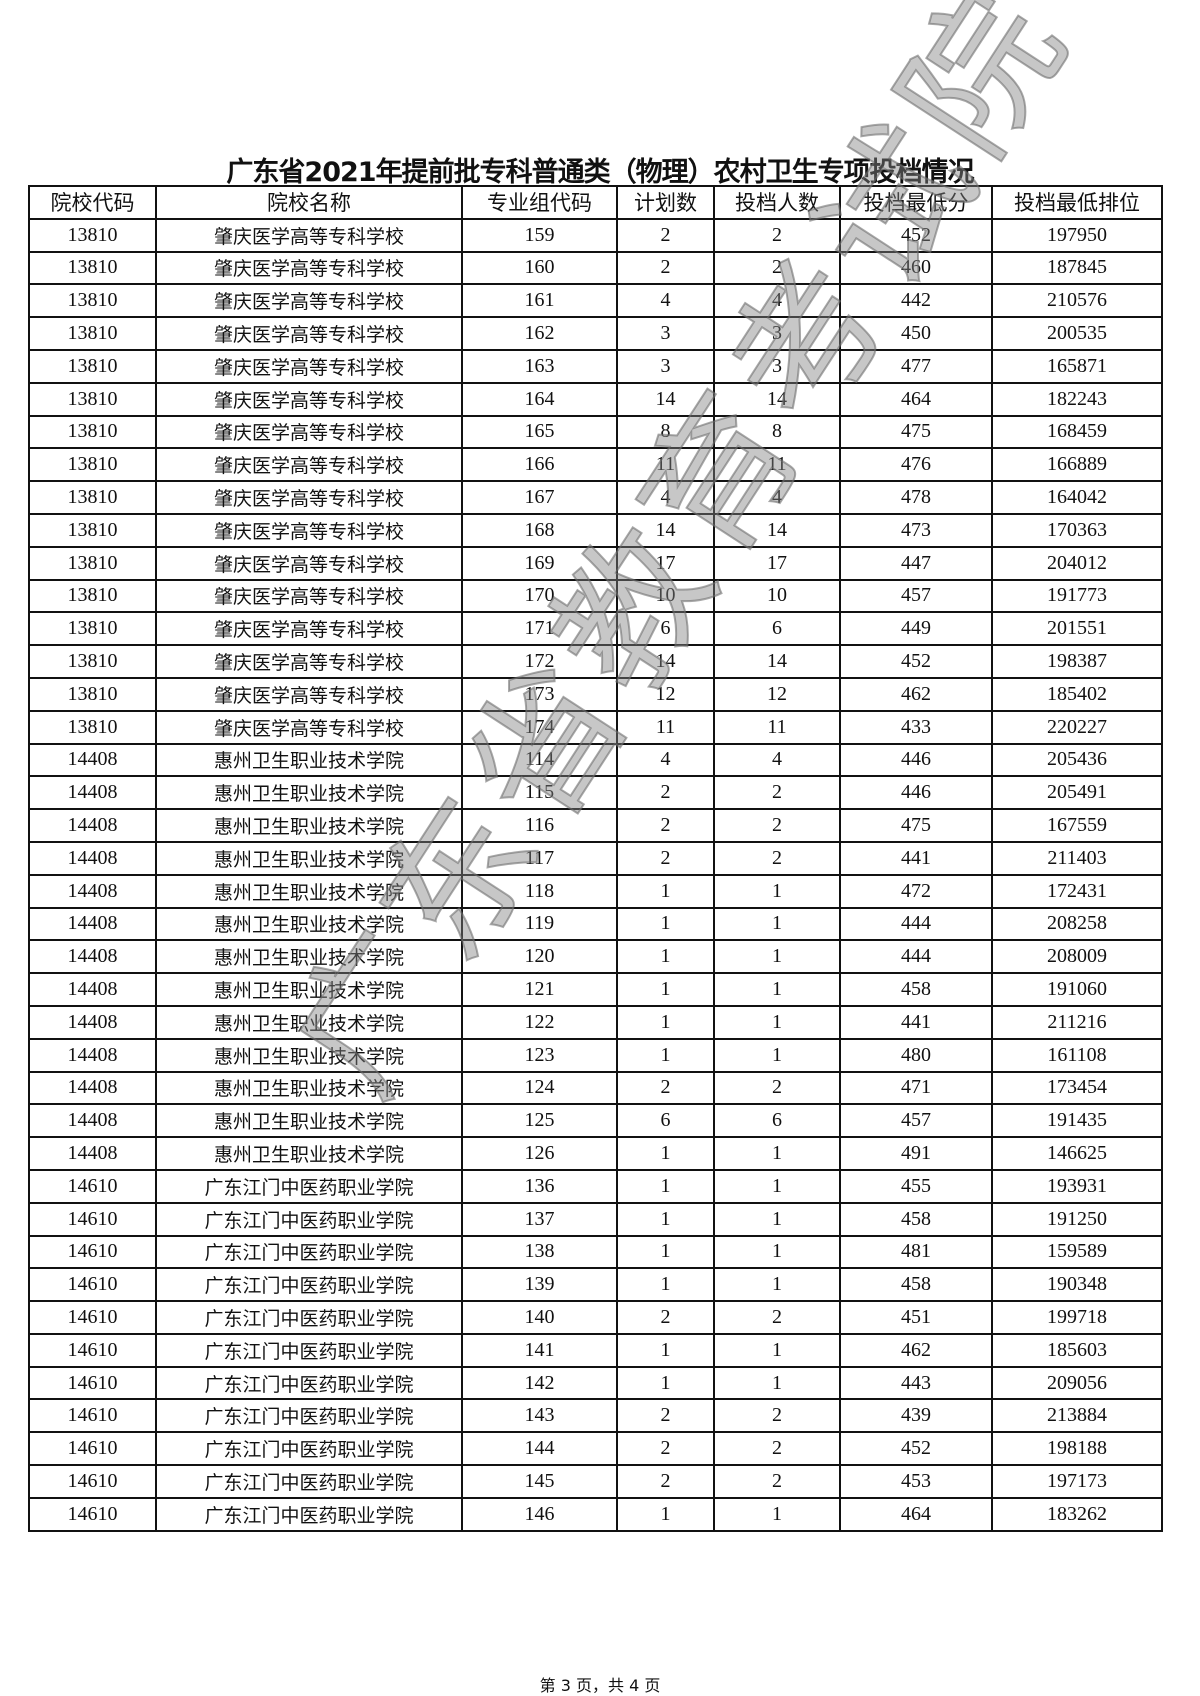 The image size is (1200, 1696). What do you see at coordinates (539, 465) in the screenshot?
I see `cell-group-code: 166` at bounding box center [539, 465].